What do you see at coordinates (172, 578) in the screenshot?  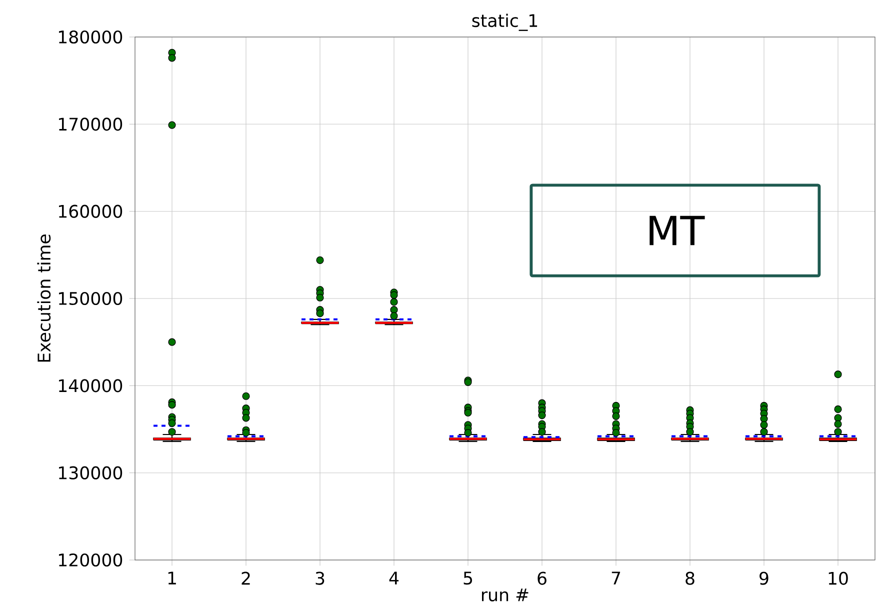 I see `x-tick-label: 1` at bounding box center [172, 578].